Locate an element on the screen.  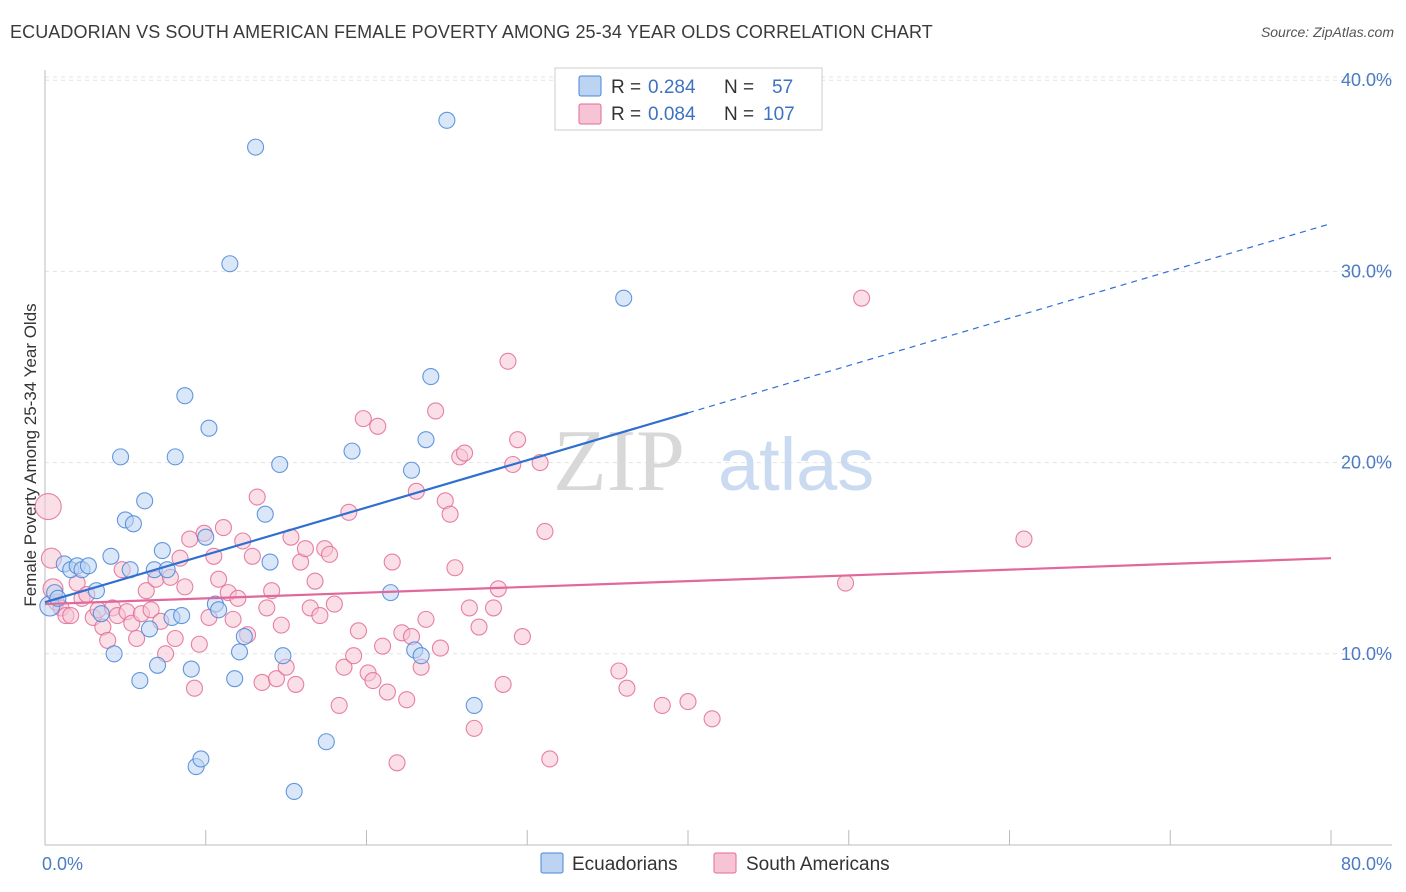
legend-n-label-1: N = is located at coordinates (739, 87).